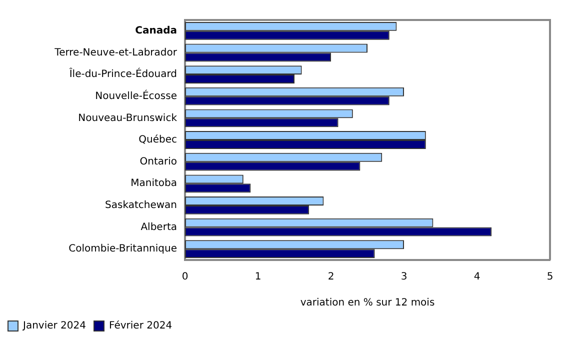 The height and width of the screenshot is (345, 580). What do you see at coordinates (122, 249) in the screenshot?
I see `y-tick-label: Colombie-Britannique` at bounding box center [122, 249].